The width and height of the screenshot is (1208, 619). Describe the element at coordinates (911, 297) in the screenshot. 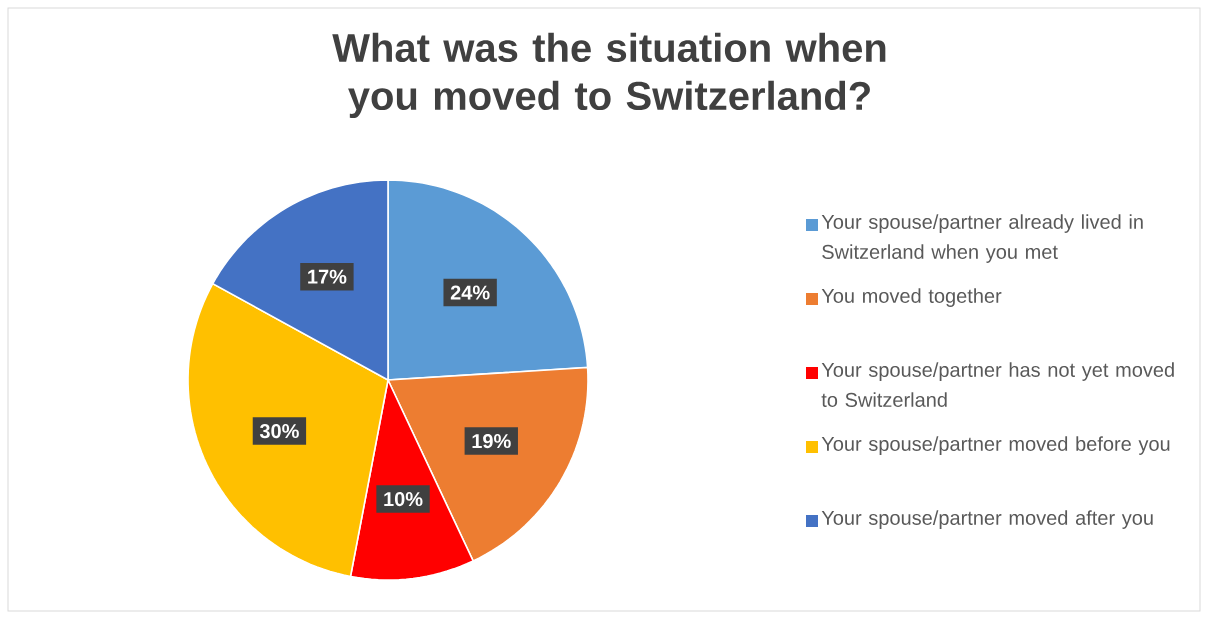

I see `legend-label: You moved together` at that location.